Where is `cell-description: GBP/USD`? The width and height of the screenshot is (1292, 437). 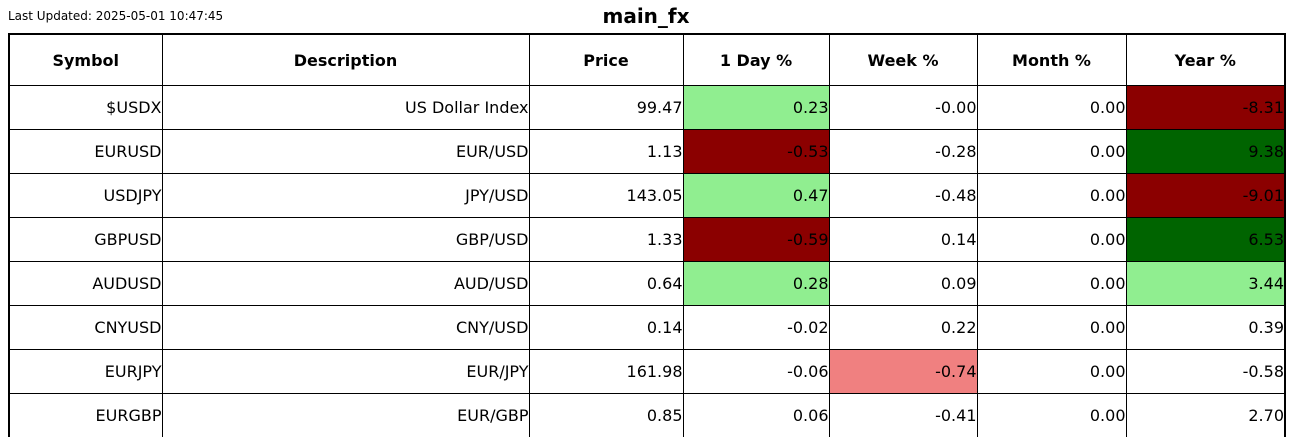
cell-description: GBP/USD is located at coordinates (345, 239).